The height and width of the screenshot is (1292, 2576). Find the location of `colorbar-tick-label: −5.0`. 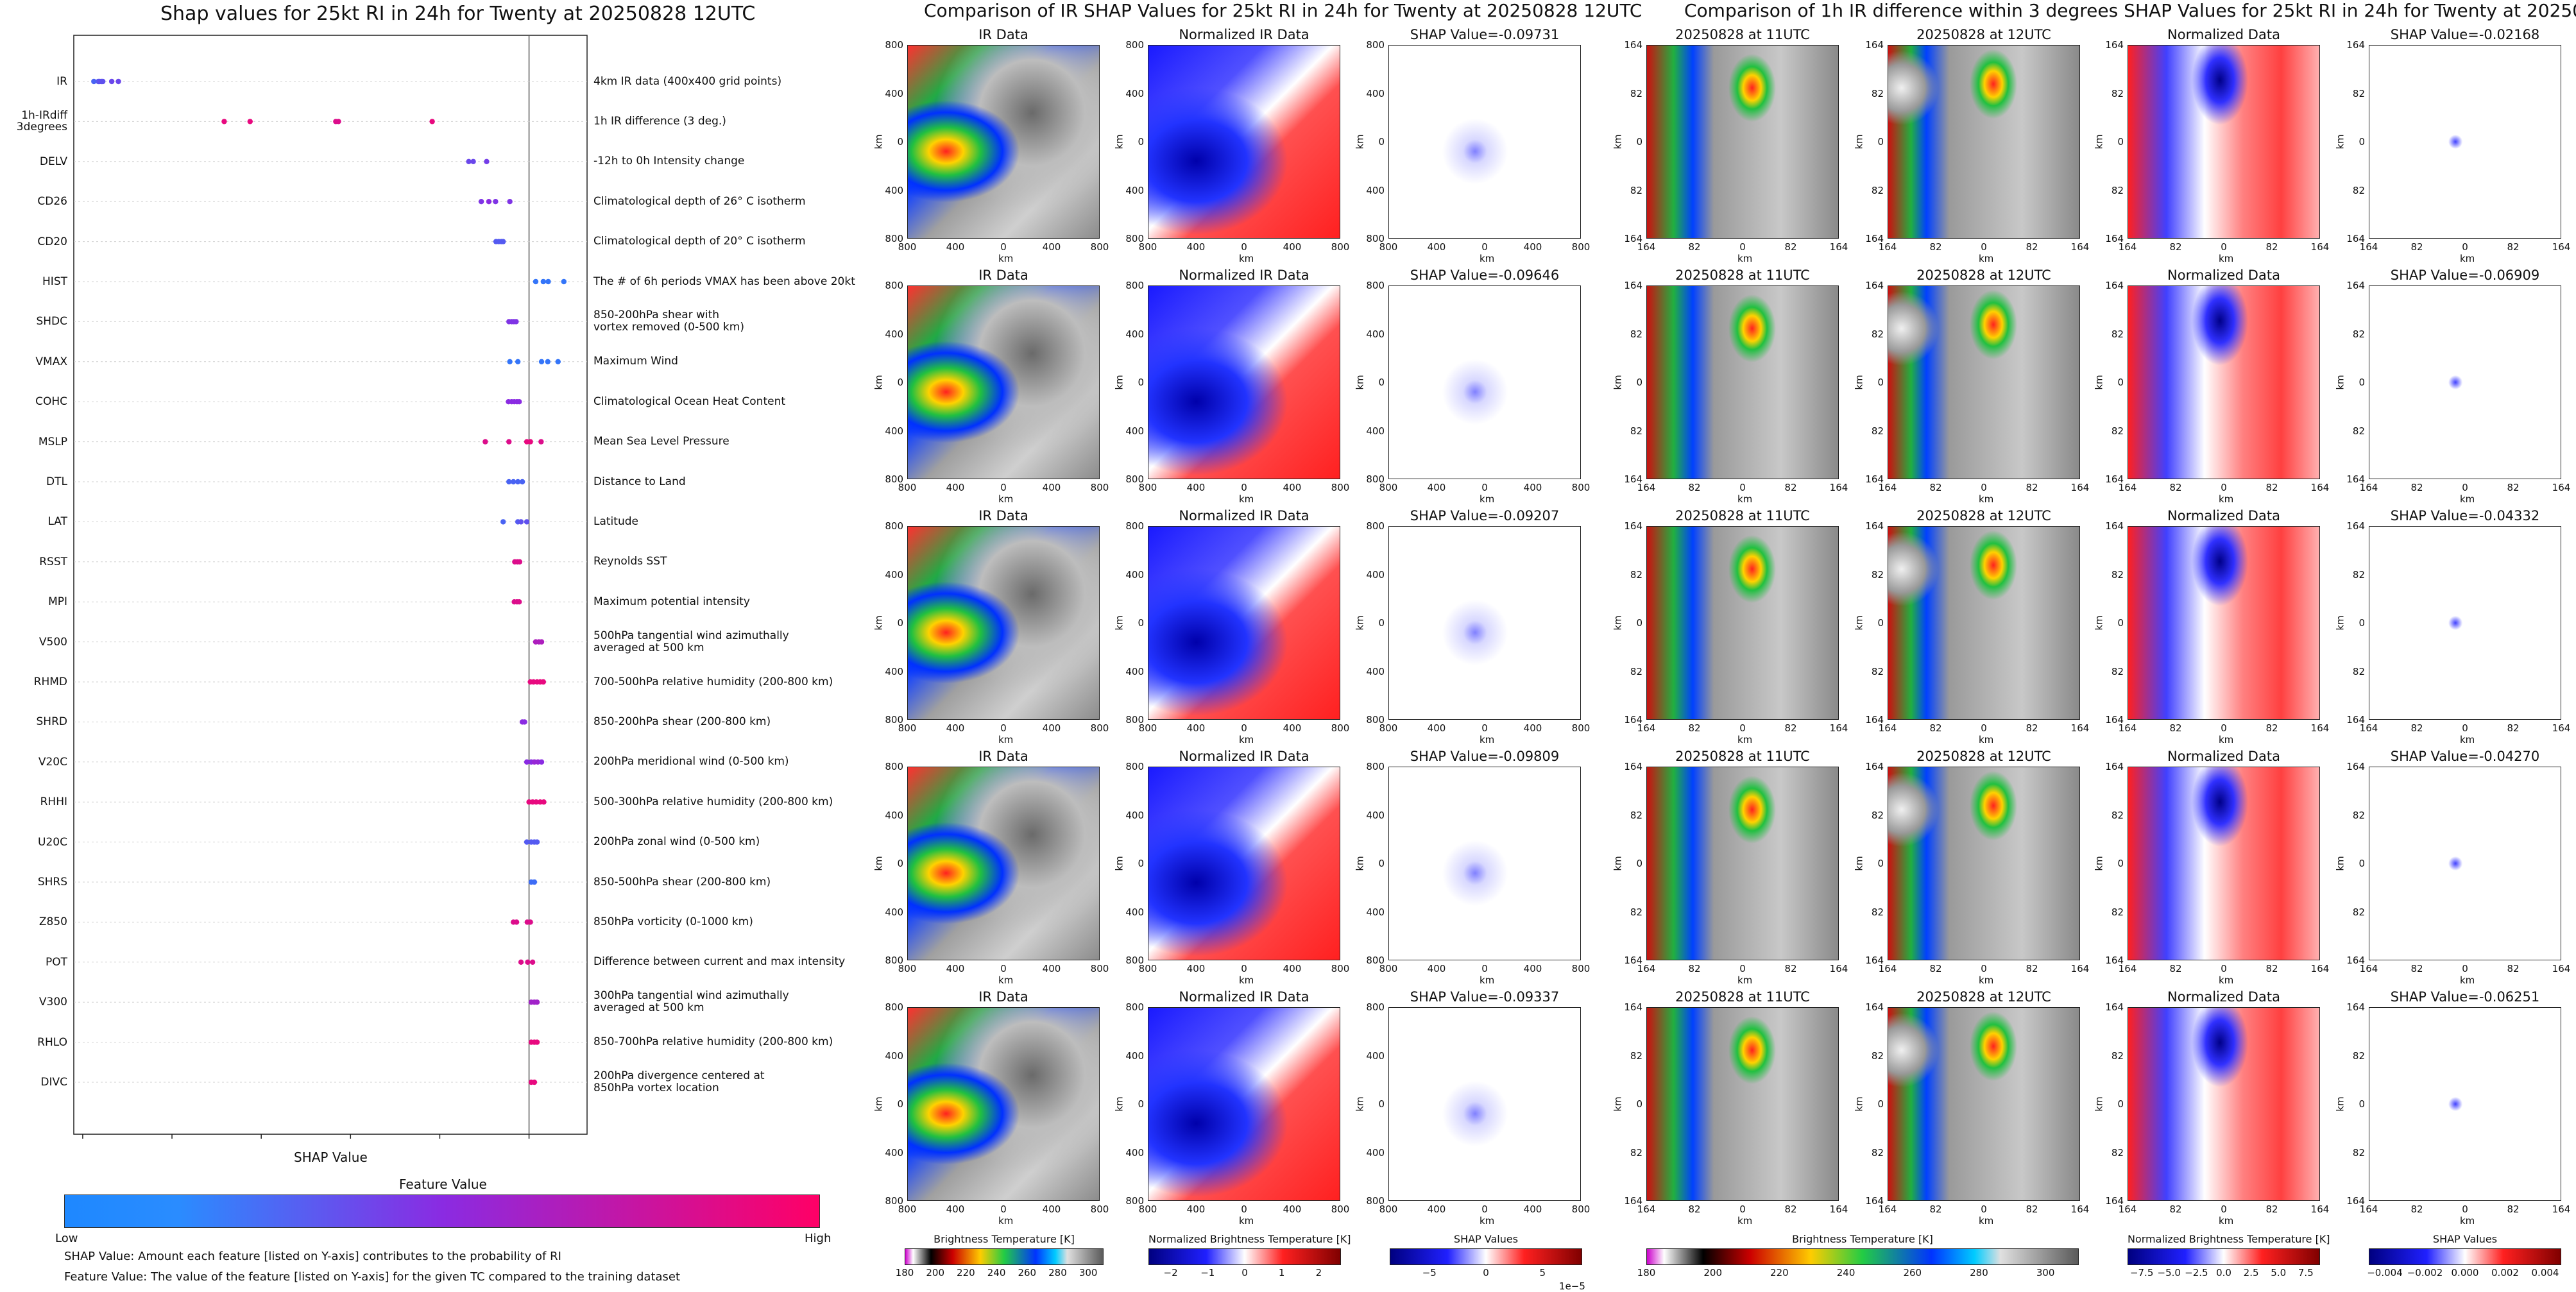

colorbar-tick-label: −5.0 is located at coordinates (2169, 1273).